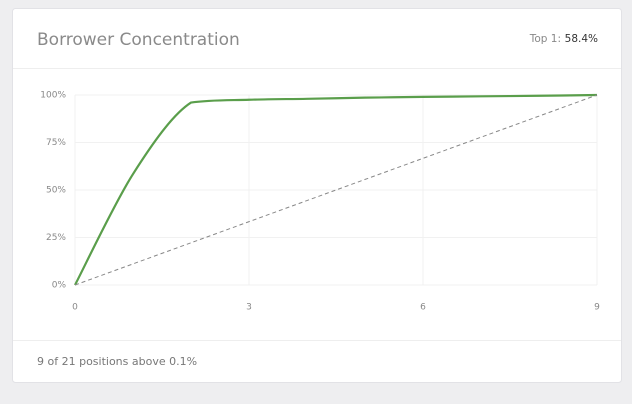  I want to click on y-tick-label: 0%, so click(59, 286).